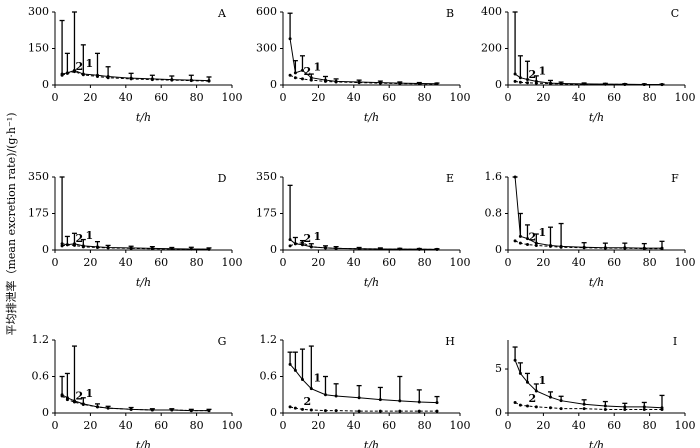  I want to click on x-tick-label: 100, so click(460, 97).